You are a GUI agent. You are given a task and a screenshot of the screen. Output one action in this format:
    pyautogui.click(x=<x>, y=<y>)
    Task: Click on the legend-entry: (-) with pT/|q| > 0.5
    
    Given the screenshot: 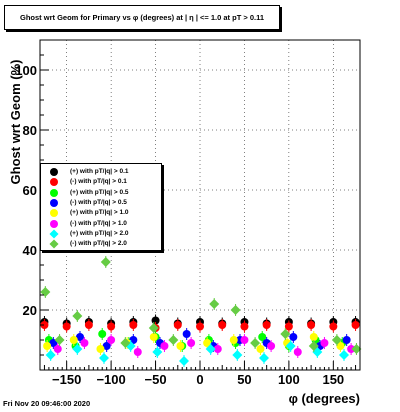 What is the action you would take?
    pyautogui.click(x=101, y=203)
    